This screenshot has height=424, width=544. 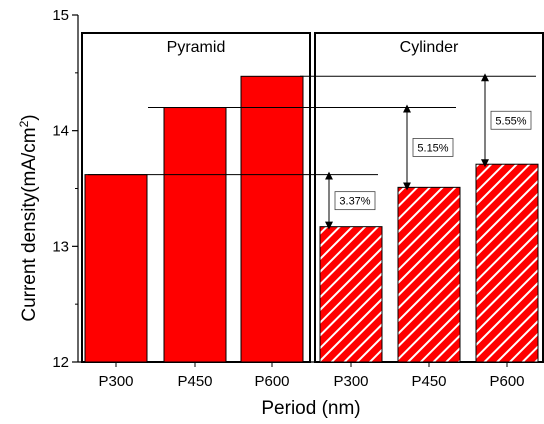 What do you see at coordinates (60, 362) in the screenshot?
I see `y-tick-label: 12` at bounding box center [60, 362].